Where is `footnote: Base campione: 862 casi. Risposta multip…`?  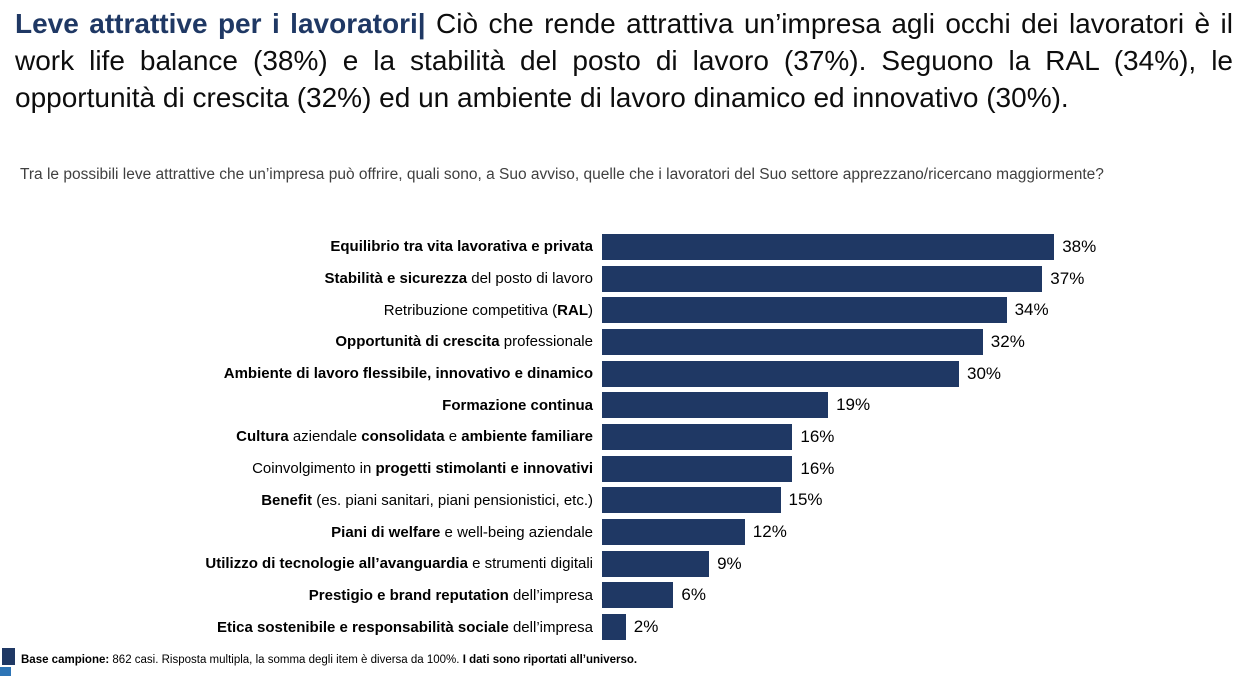
footnote: Base campione: 862 casi. Risposta multip… is located at coordinates (571, 660).